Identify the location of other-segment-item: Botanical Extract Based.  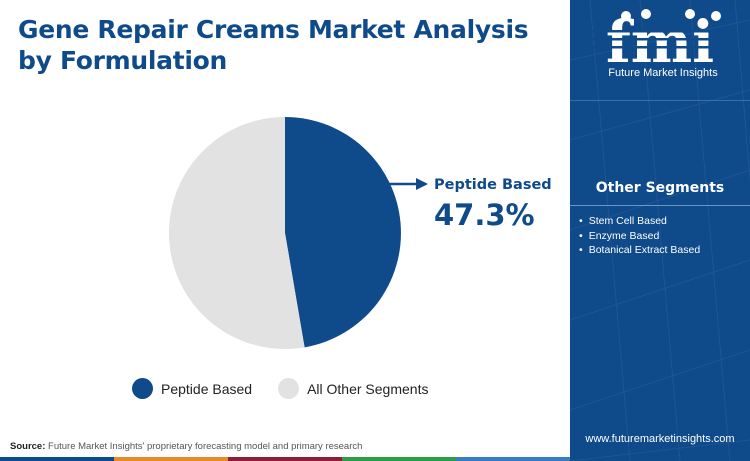
(639, 250).